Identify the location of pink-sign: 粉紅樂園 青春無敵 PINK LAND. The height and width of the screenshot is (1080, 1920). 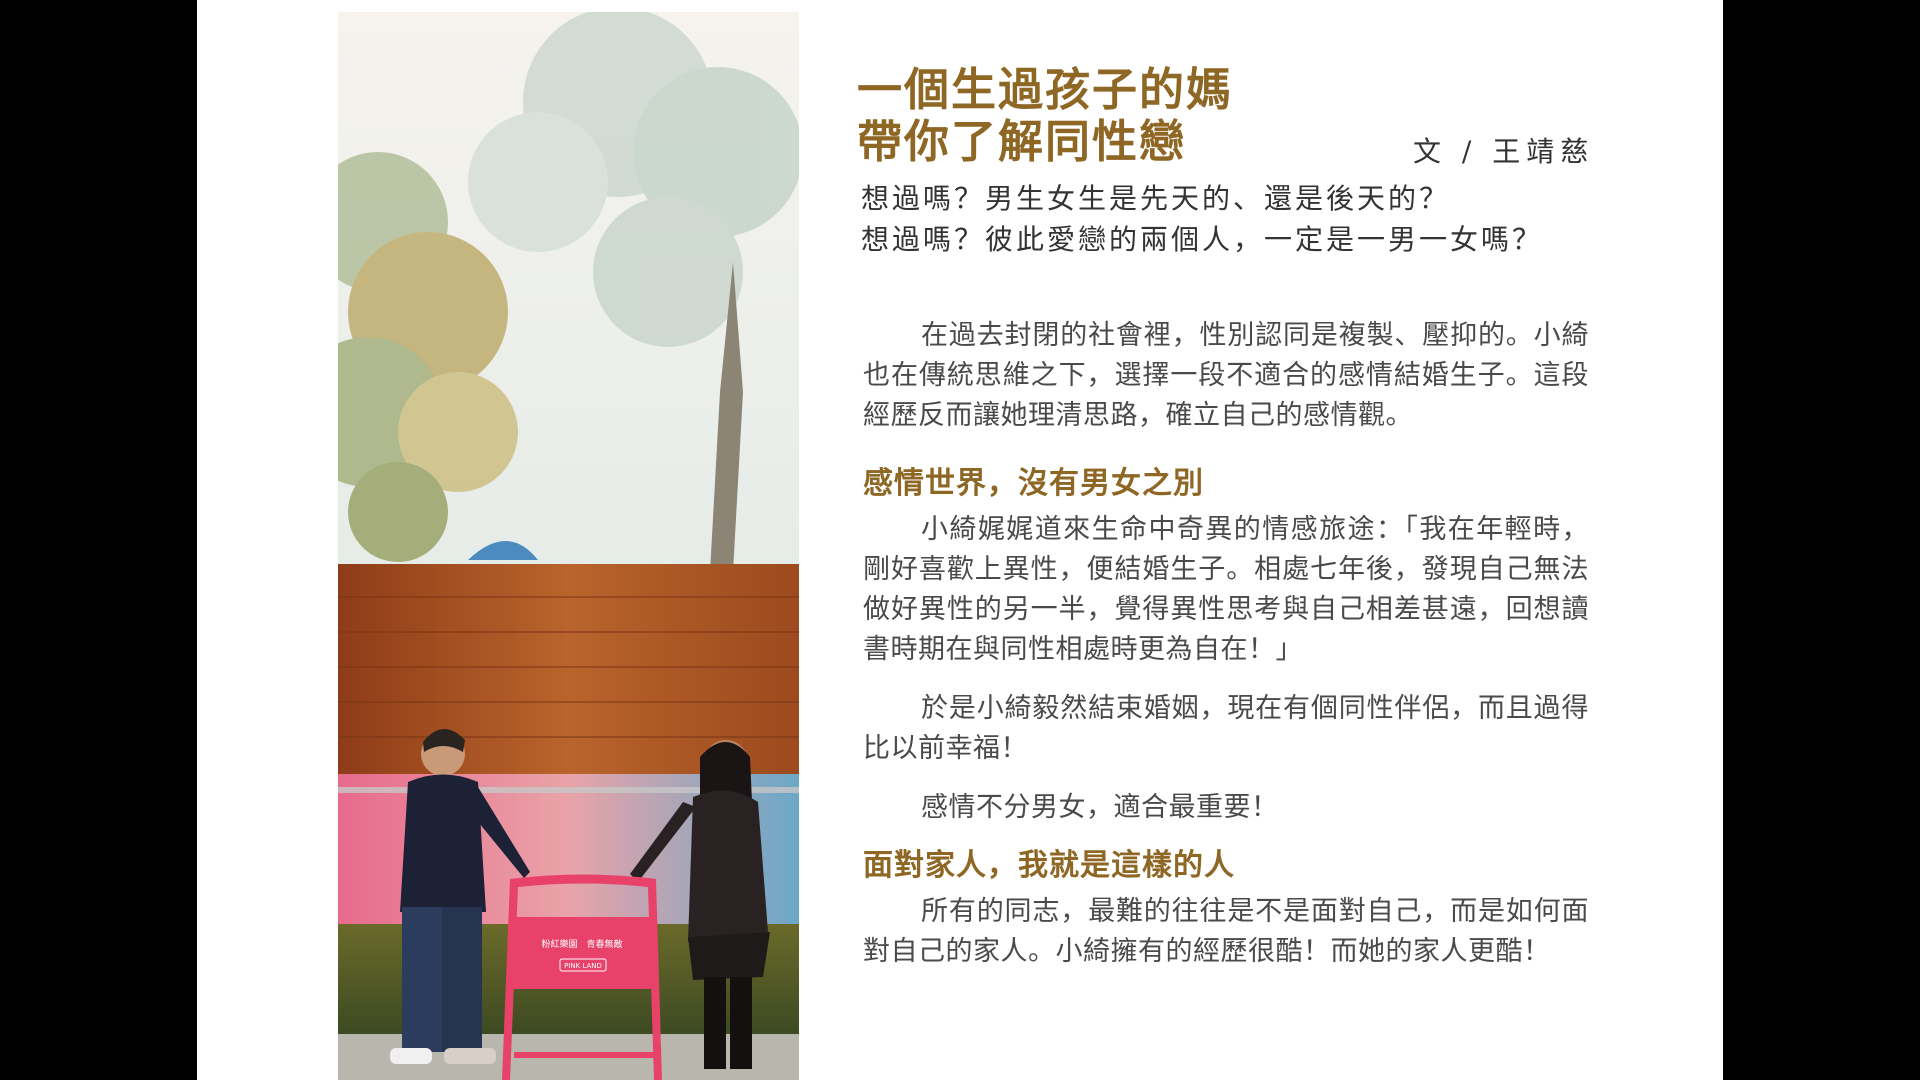
(582, 977).